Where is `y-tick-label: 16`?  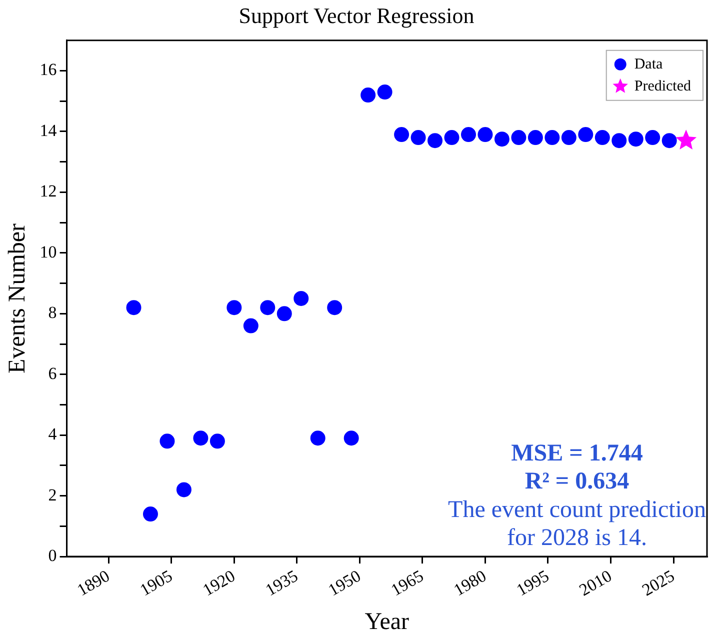 y-tick-label: 16 is located at coordinates (48, 70).